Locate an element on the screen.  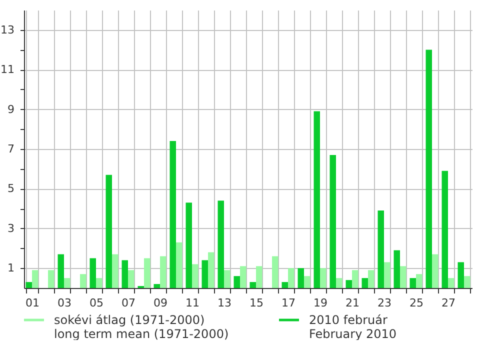
y-tick-label: 3 is located at coordinates (11, 228).